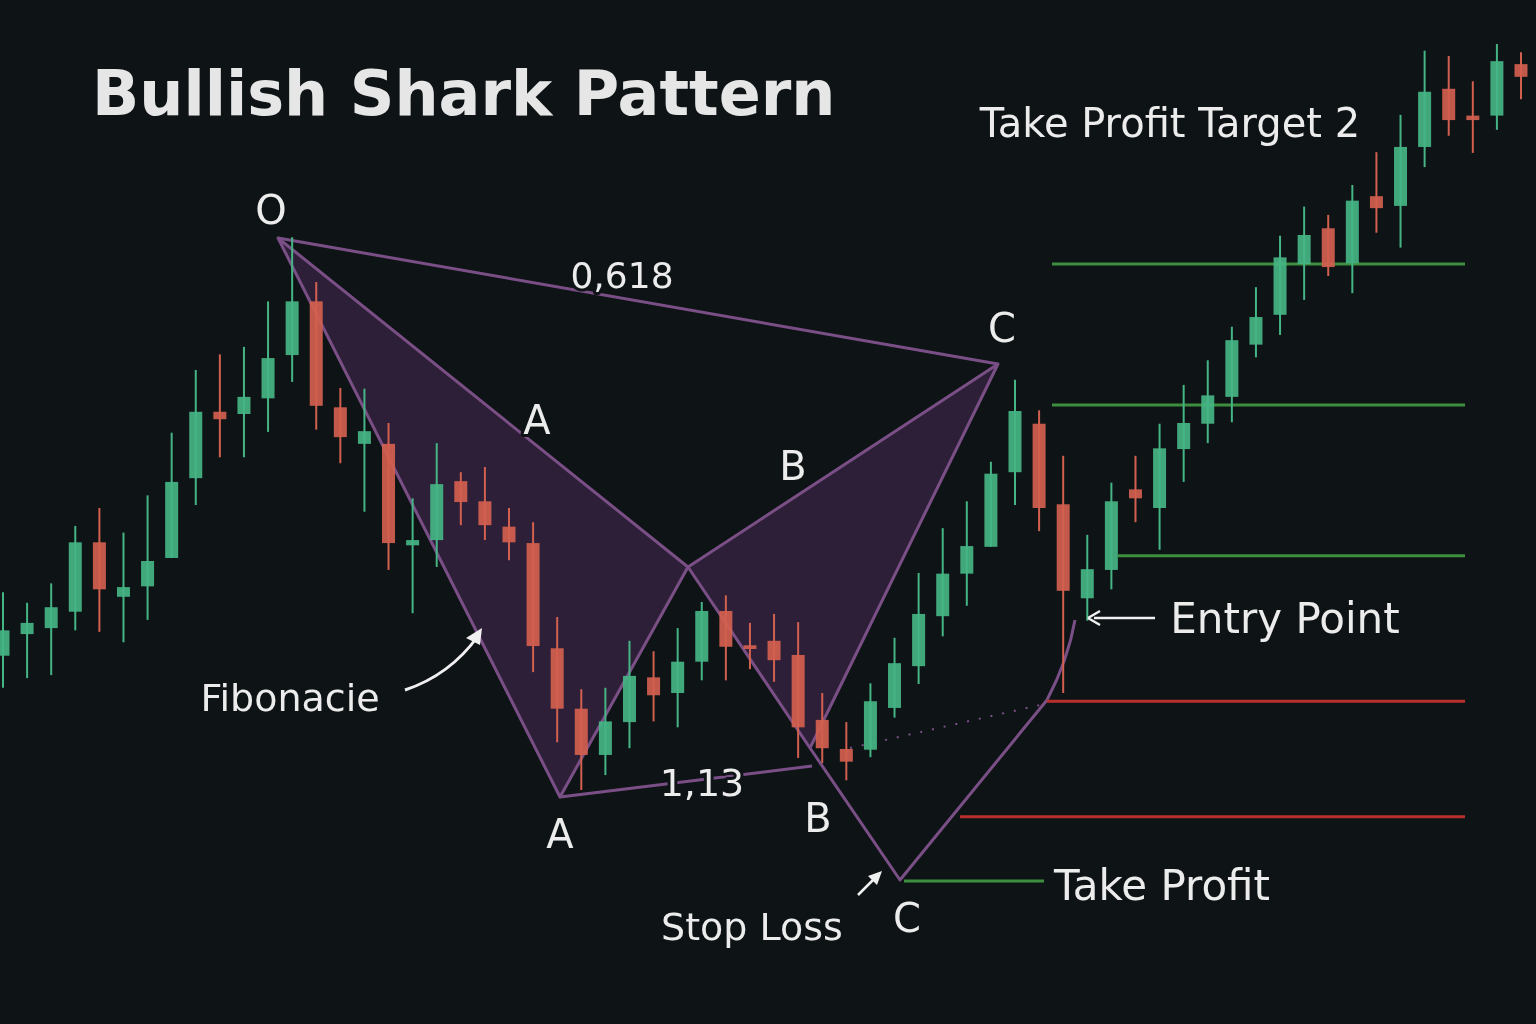  Describe the element at coordinates (560, 834) in the screenshot. I see `text: A` at that location.